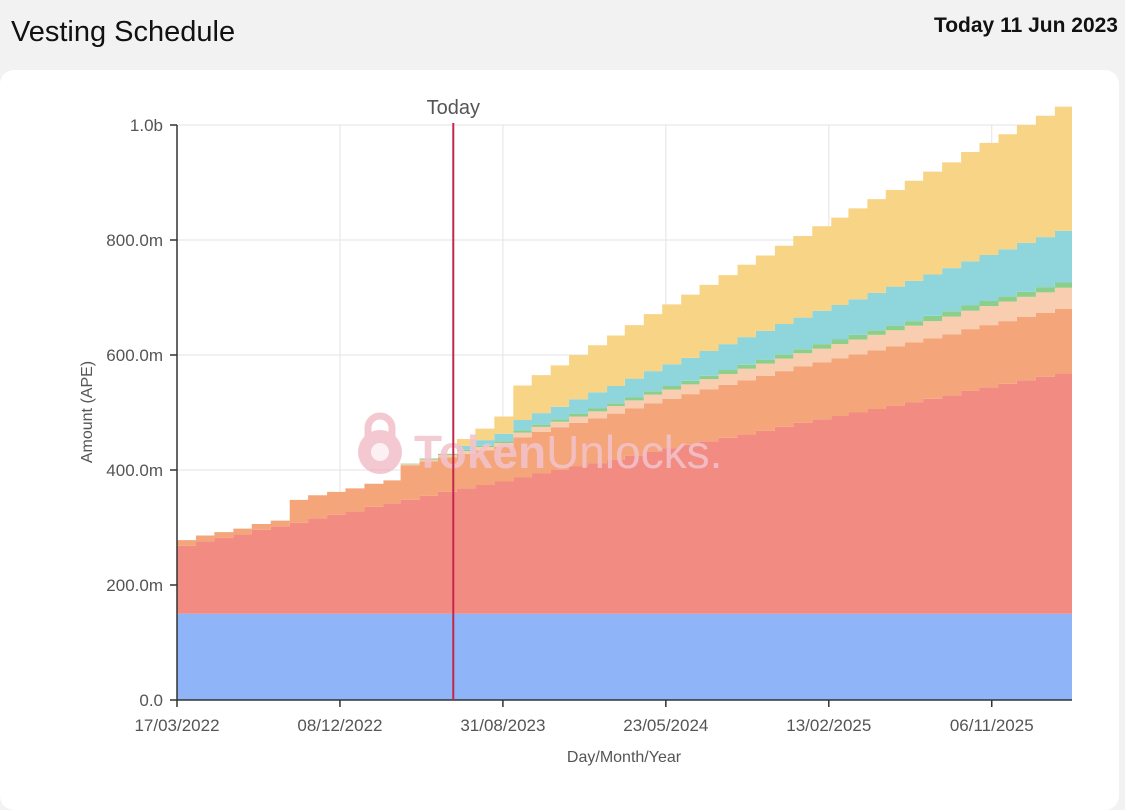  What do you see at coordinates (380, 443) in the screenshot?
I see `lock-icon` at bounding box center [380, 443].